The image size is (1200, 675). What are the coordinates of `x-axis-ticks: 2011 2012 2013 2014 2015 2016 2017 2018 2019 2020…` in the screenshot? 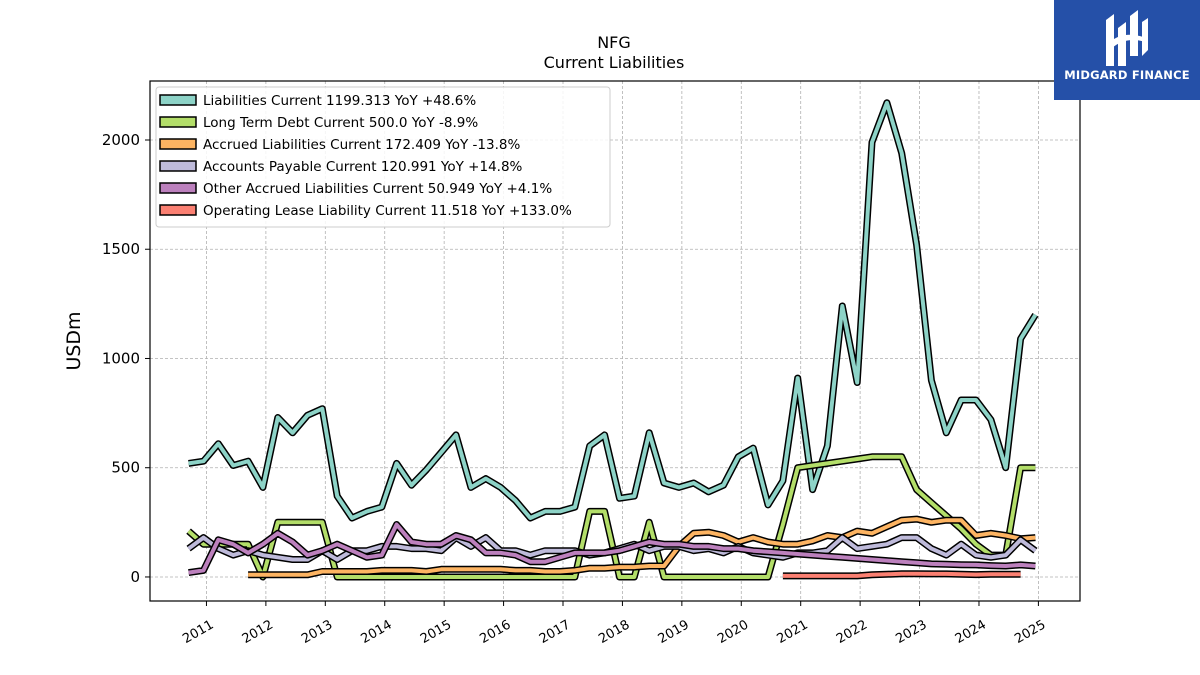 It's located at (614, 624).